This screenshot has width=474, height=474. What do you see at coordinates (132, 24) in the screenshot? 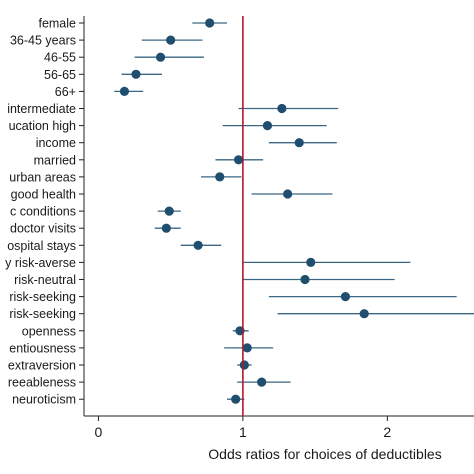
I see `forest-row: female` at bounding box center [132, 24].